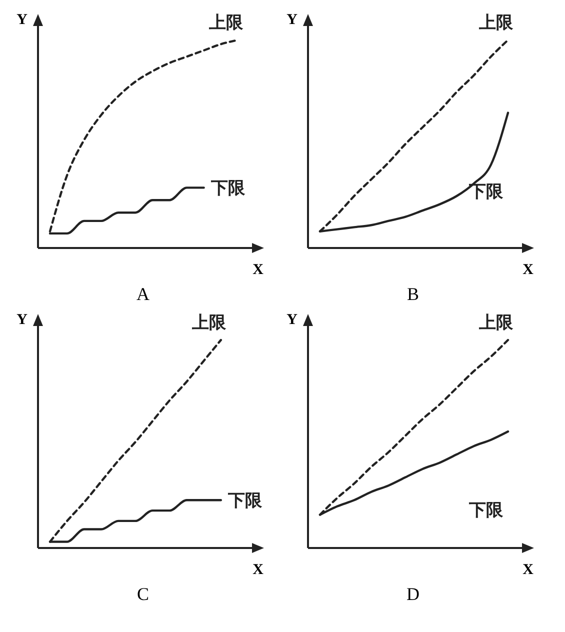 The image size is (565, 632). What do you see at coordinates (413, 594) in the screenshot?
I see `text: D` at bounding box center [413, 594].